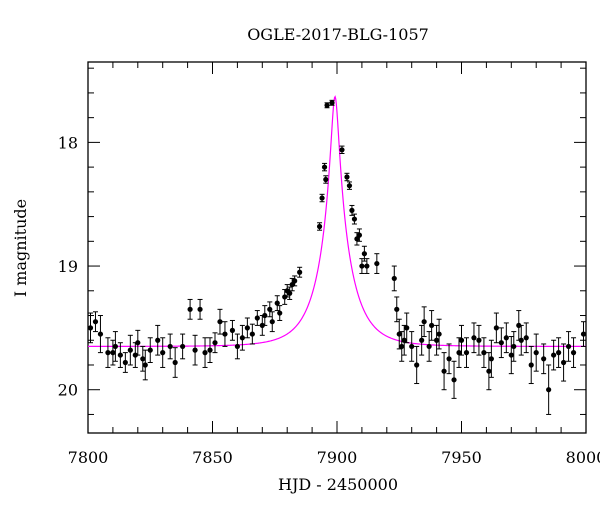 The height and width of the screenshot is (512, 600). What do you see at coordinates (68, 266) in the screenshot?
I see `y-tick-label: 19` at bounding box center [68, 266].